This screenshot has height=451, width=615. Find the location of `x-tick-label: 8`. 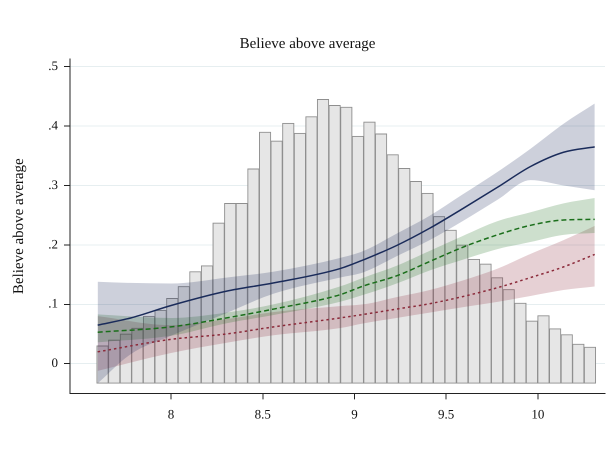

x-tick-label: 8 is located at coordinates (171, 414).